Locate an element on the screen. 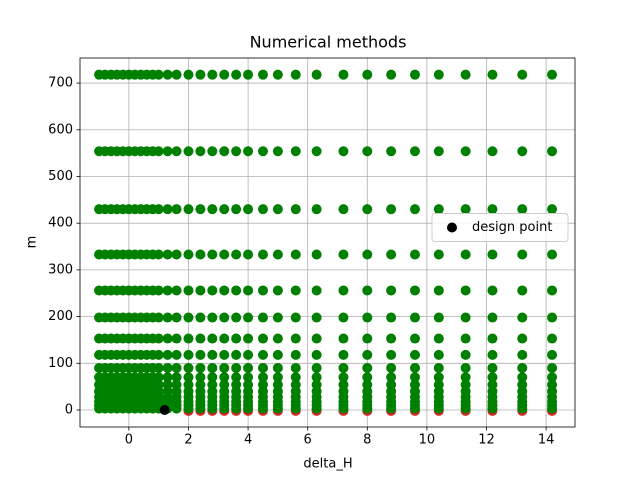  x-tick-label: 14 is located at coordinates (546, 440).